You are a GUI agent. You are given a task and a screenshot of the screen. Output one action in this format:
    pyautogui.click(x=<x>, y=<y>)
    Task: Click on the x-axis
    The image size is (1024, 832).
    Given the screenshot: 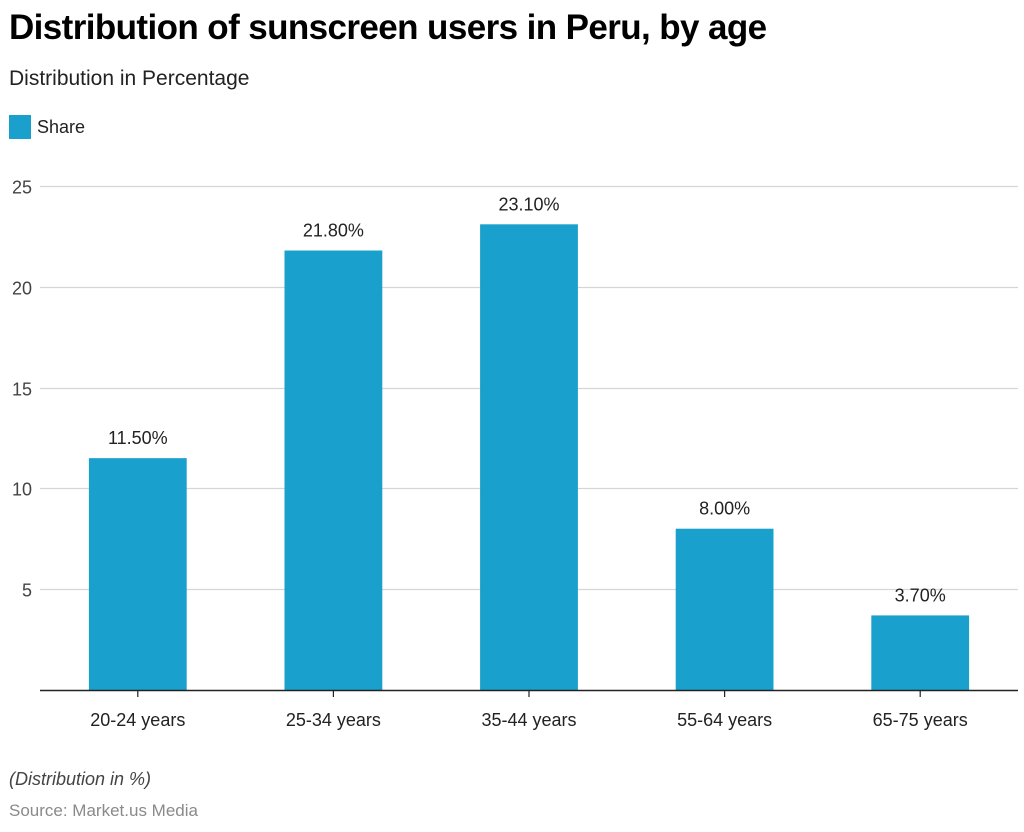 What is the action you would take?
    pyautogui.click(x=529, y=693)
    